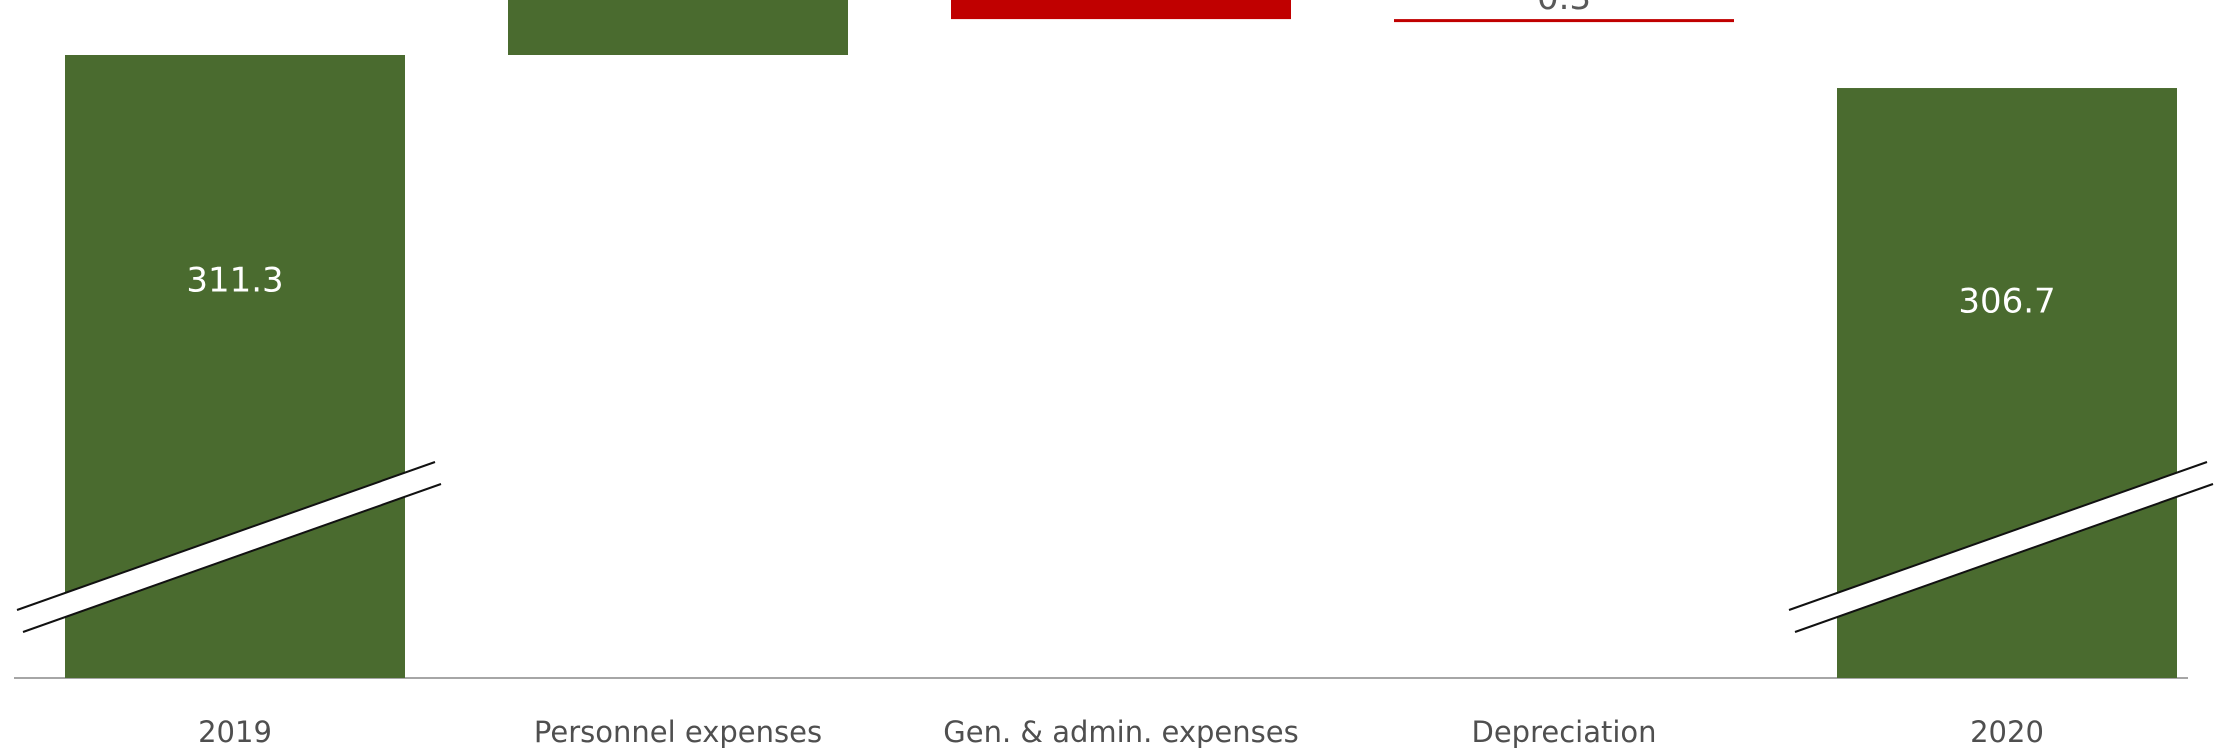  Describe the element at coordinates (235, 732) in the screenshot. I see `category-tick-label: 2019` at that location.